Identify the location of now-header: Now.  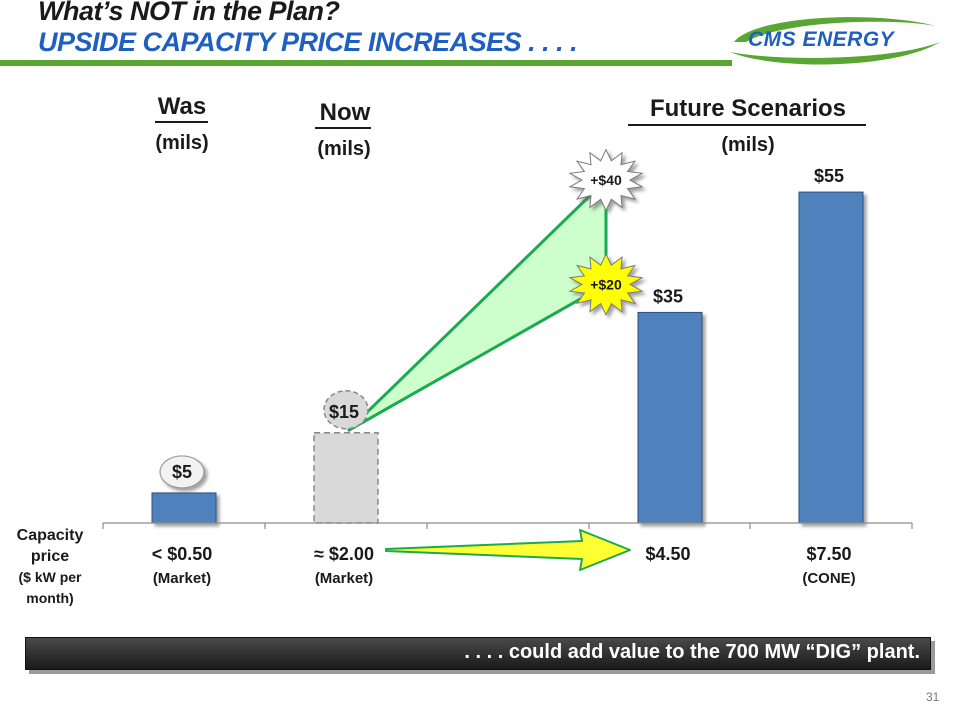
(345, 112).